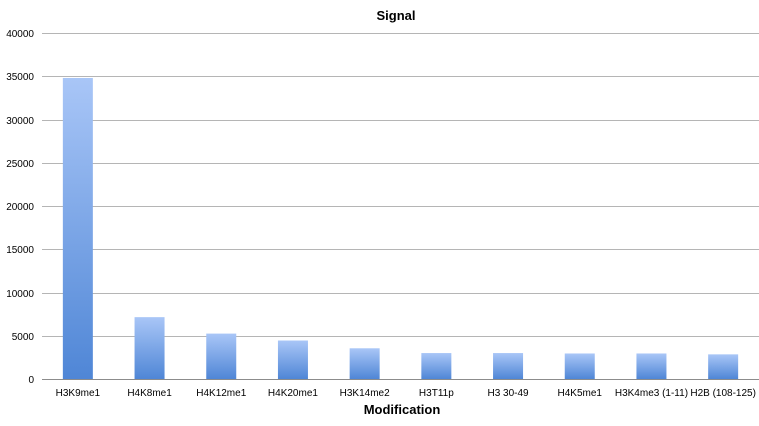 The width and height of the screenshot is (759, 426). I want to click on x-tick-label: H3K14me2, so click(365, 393).